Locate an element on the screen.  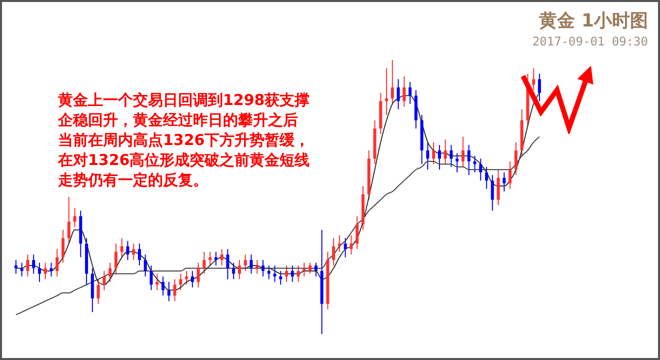
text: 2017-09-01 09:30 is located at coordinates (590, 41).